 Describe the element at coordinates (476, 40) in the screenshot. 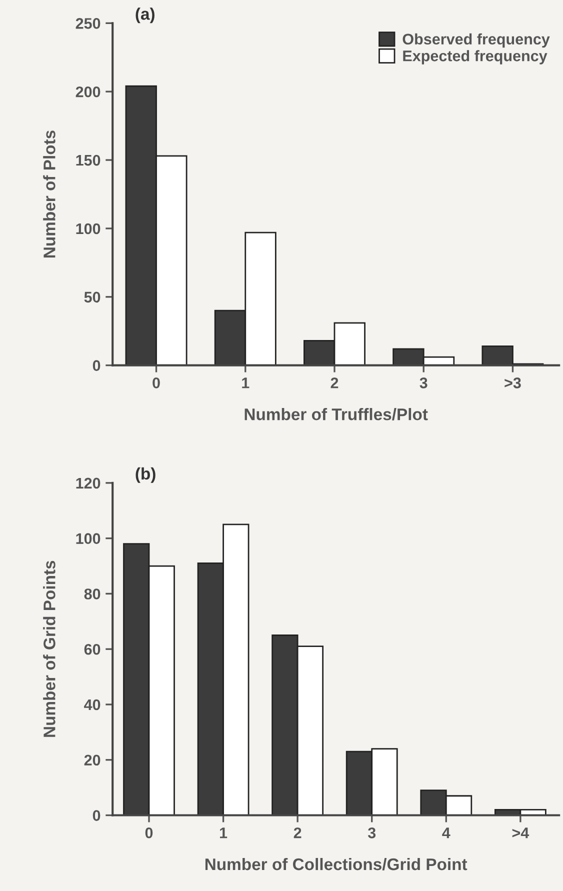

I see `legend-label: Observed frequency` at that location.